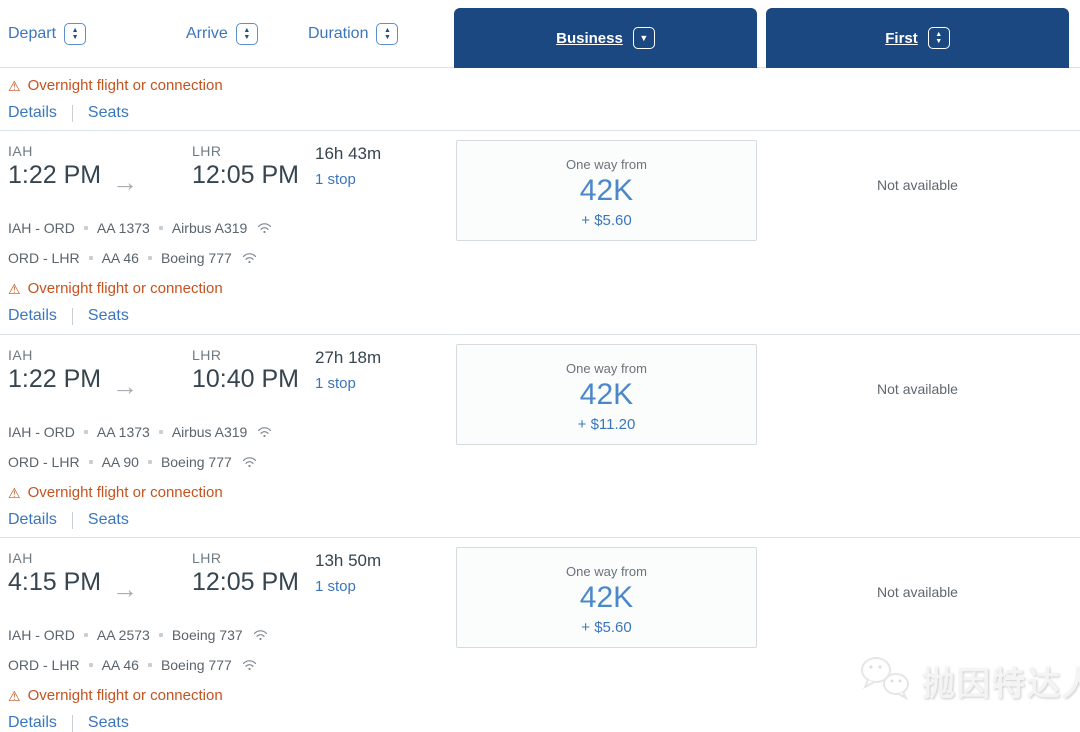 The height and width of the screenshot is (732, 1080). I want to click on chevron-down-icon: ▼, so click(643, 38).